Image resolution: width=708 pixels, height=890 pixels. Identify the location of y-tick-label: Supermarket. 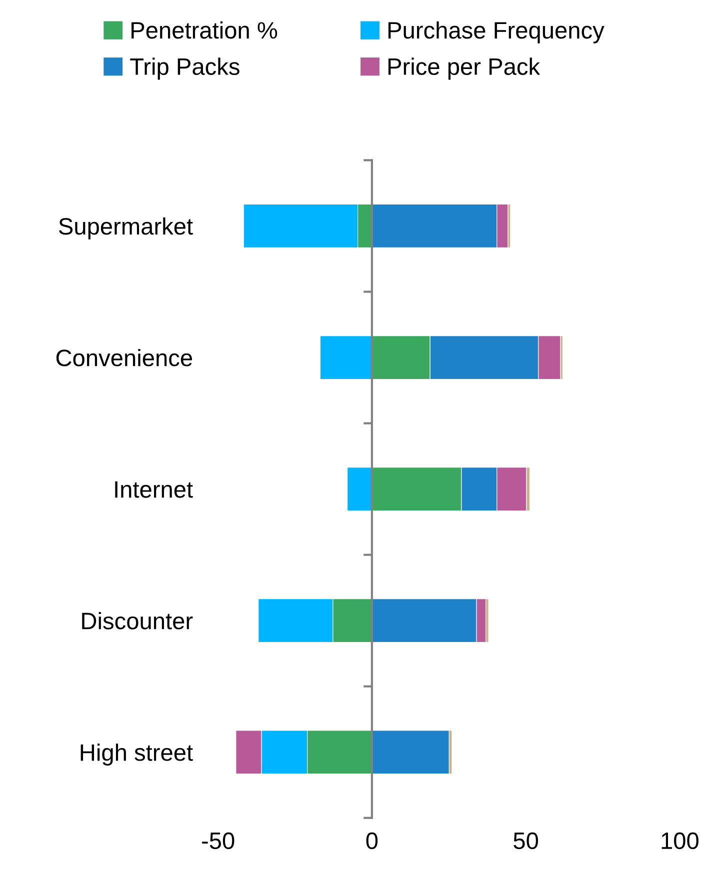
(125, 228).